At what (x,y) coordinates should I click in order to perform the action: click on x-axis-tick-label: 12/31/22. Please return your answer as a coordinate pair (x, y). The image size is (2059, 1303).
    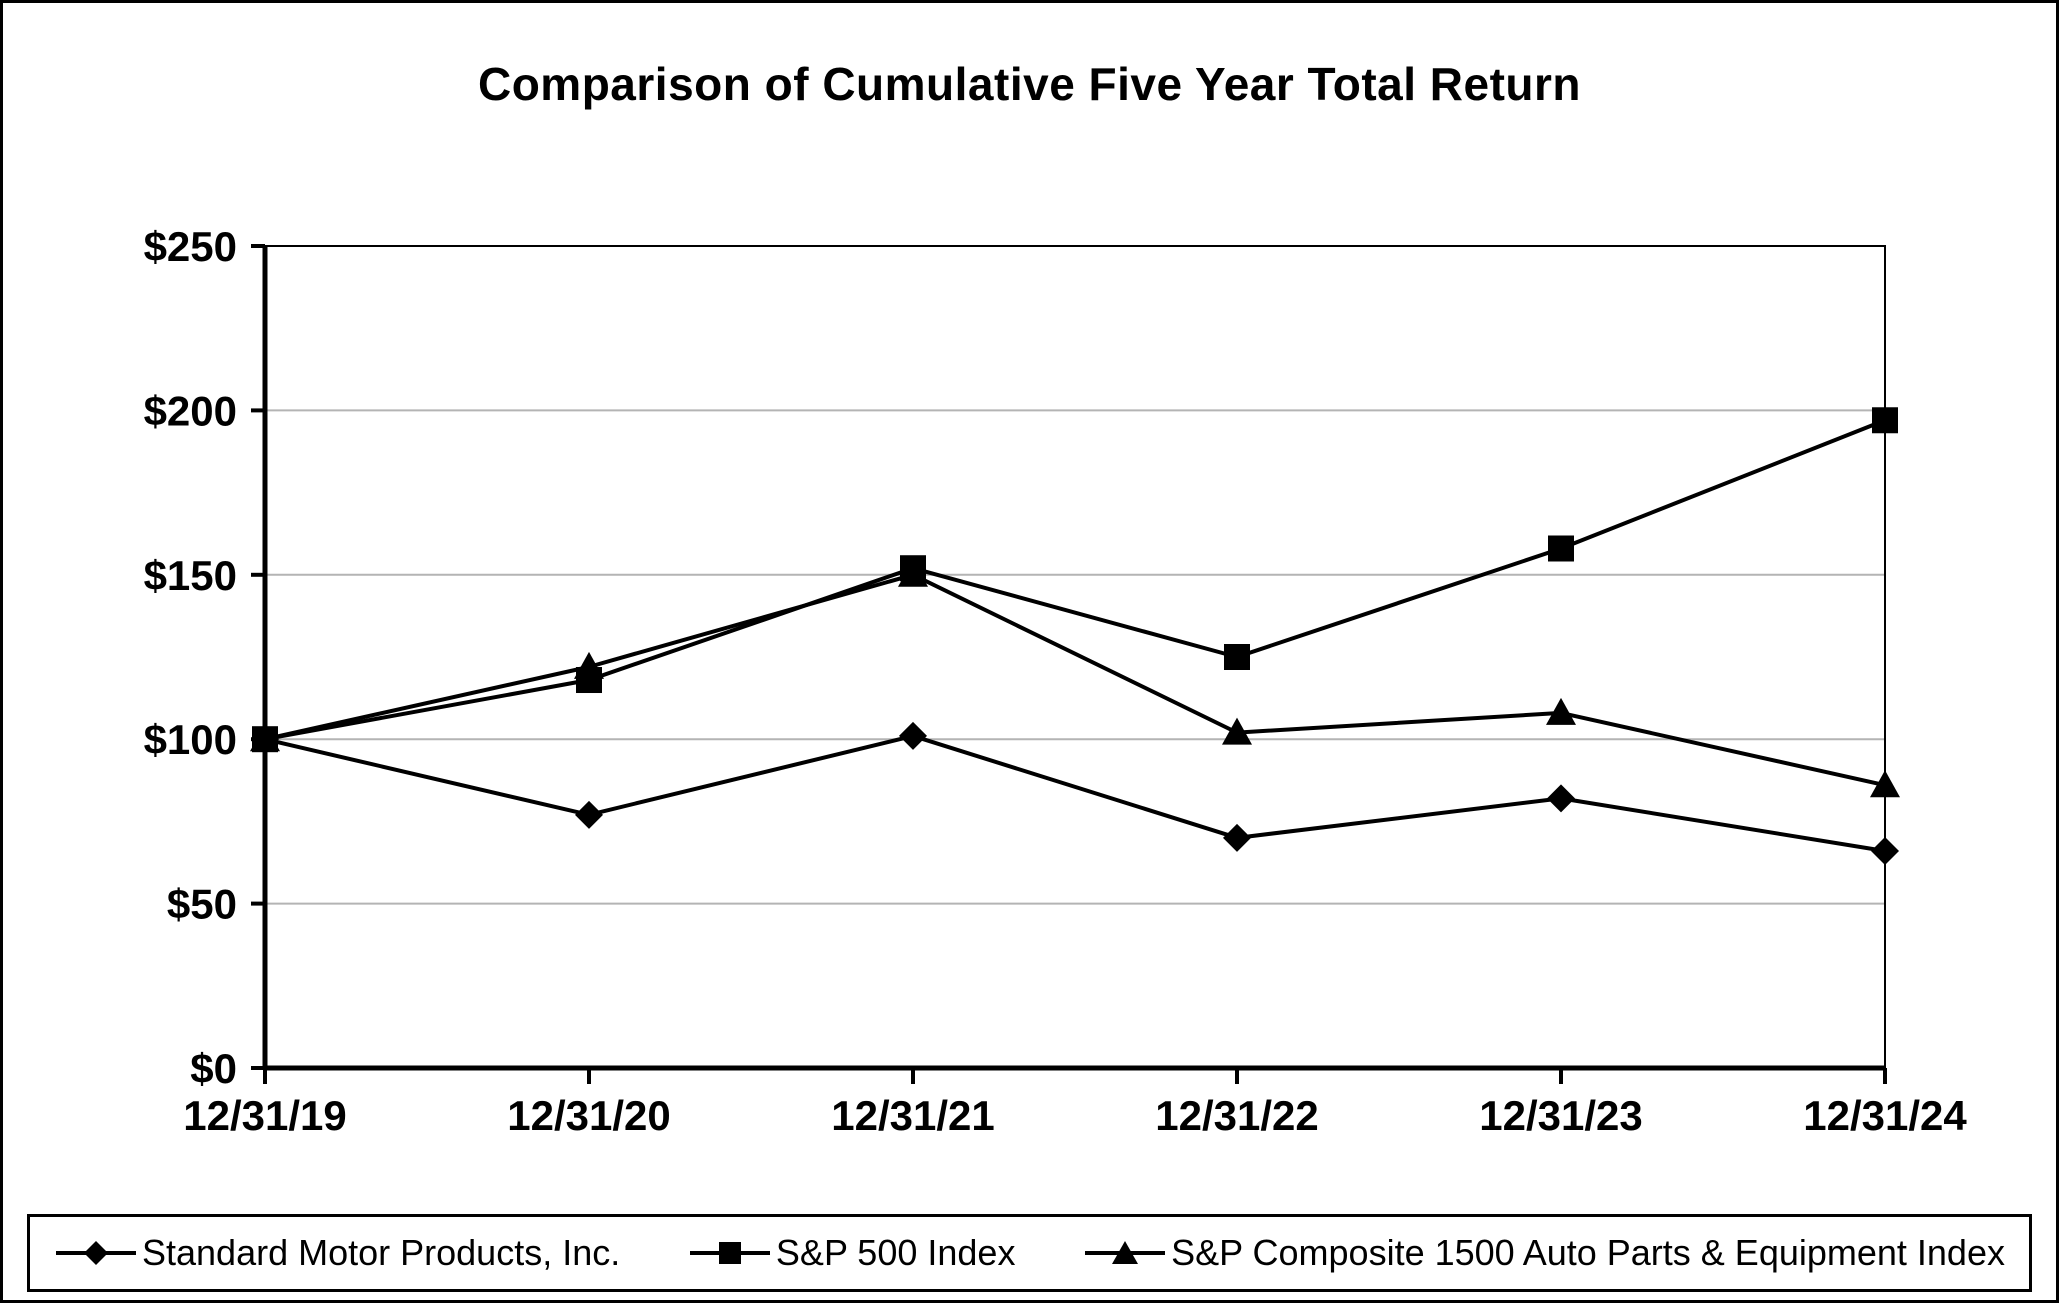
    Looking at the image, I should click on (1237, 1115).